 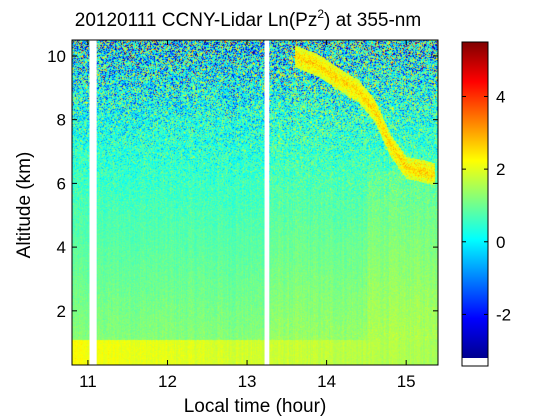 I want to click on x-tick-label: 11, so click(x=88, y=381).